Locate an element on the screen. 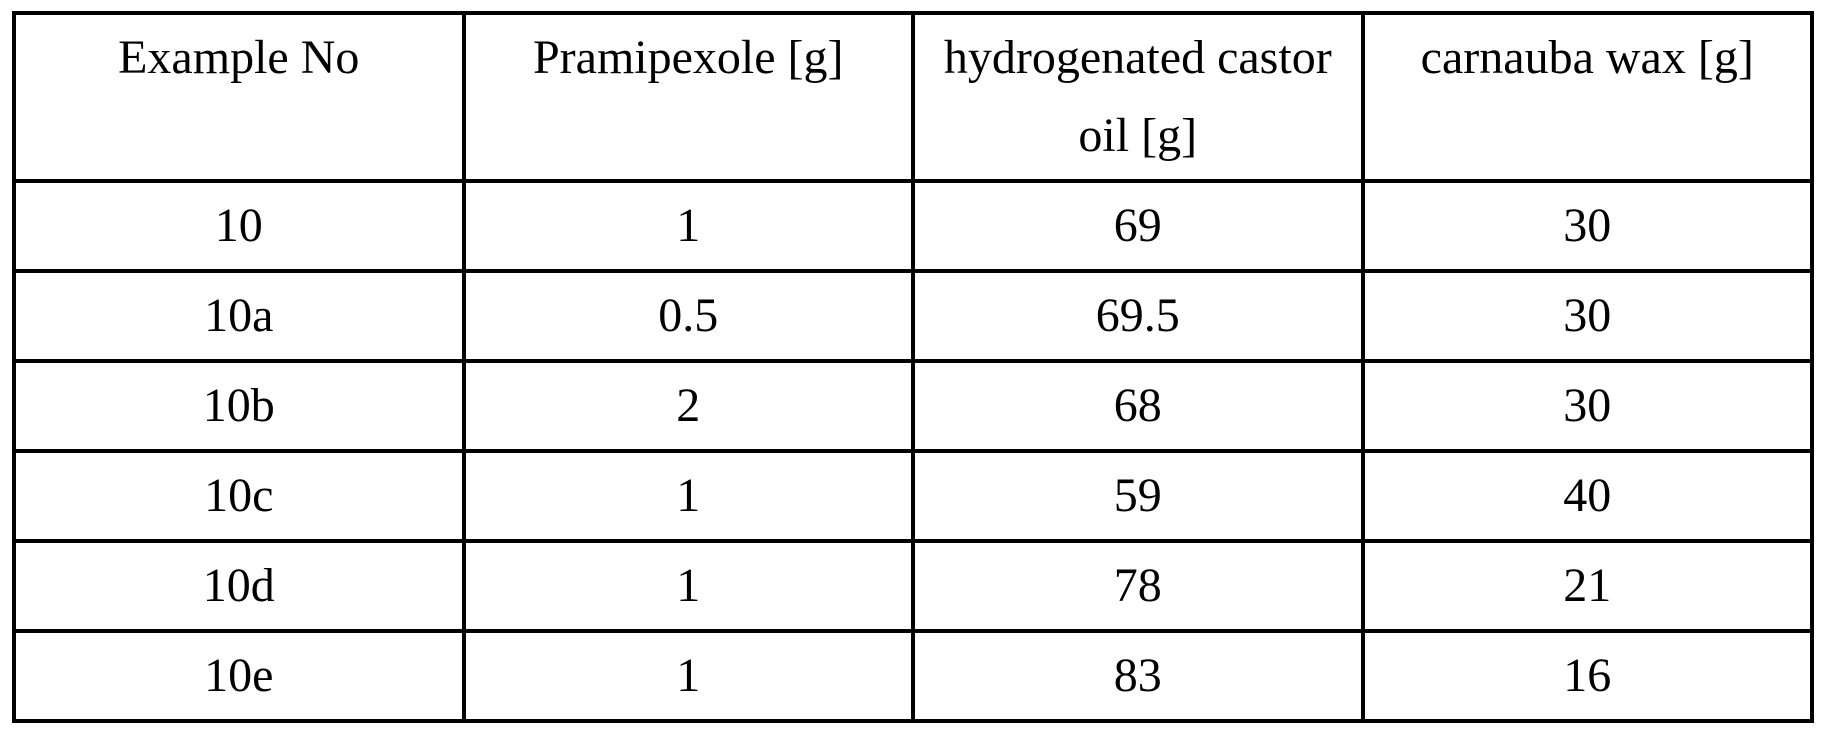  table-row: 10d 1 78 21 is located at coordinates (913, 586).